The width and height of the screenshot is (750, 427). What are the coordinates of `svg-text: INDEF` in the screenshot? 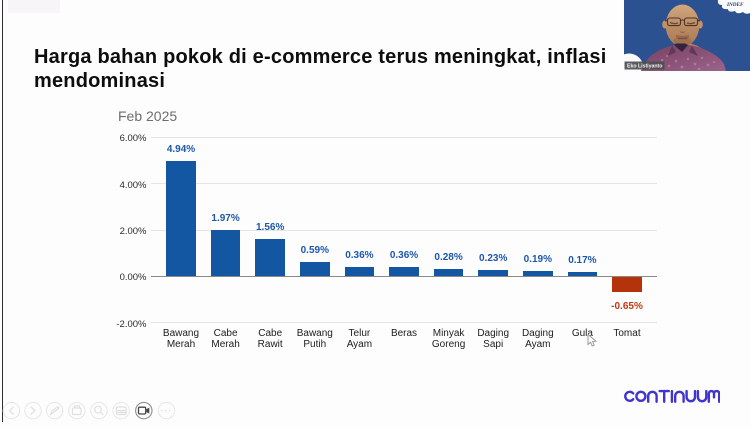 It's located at (735, 5).